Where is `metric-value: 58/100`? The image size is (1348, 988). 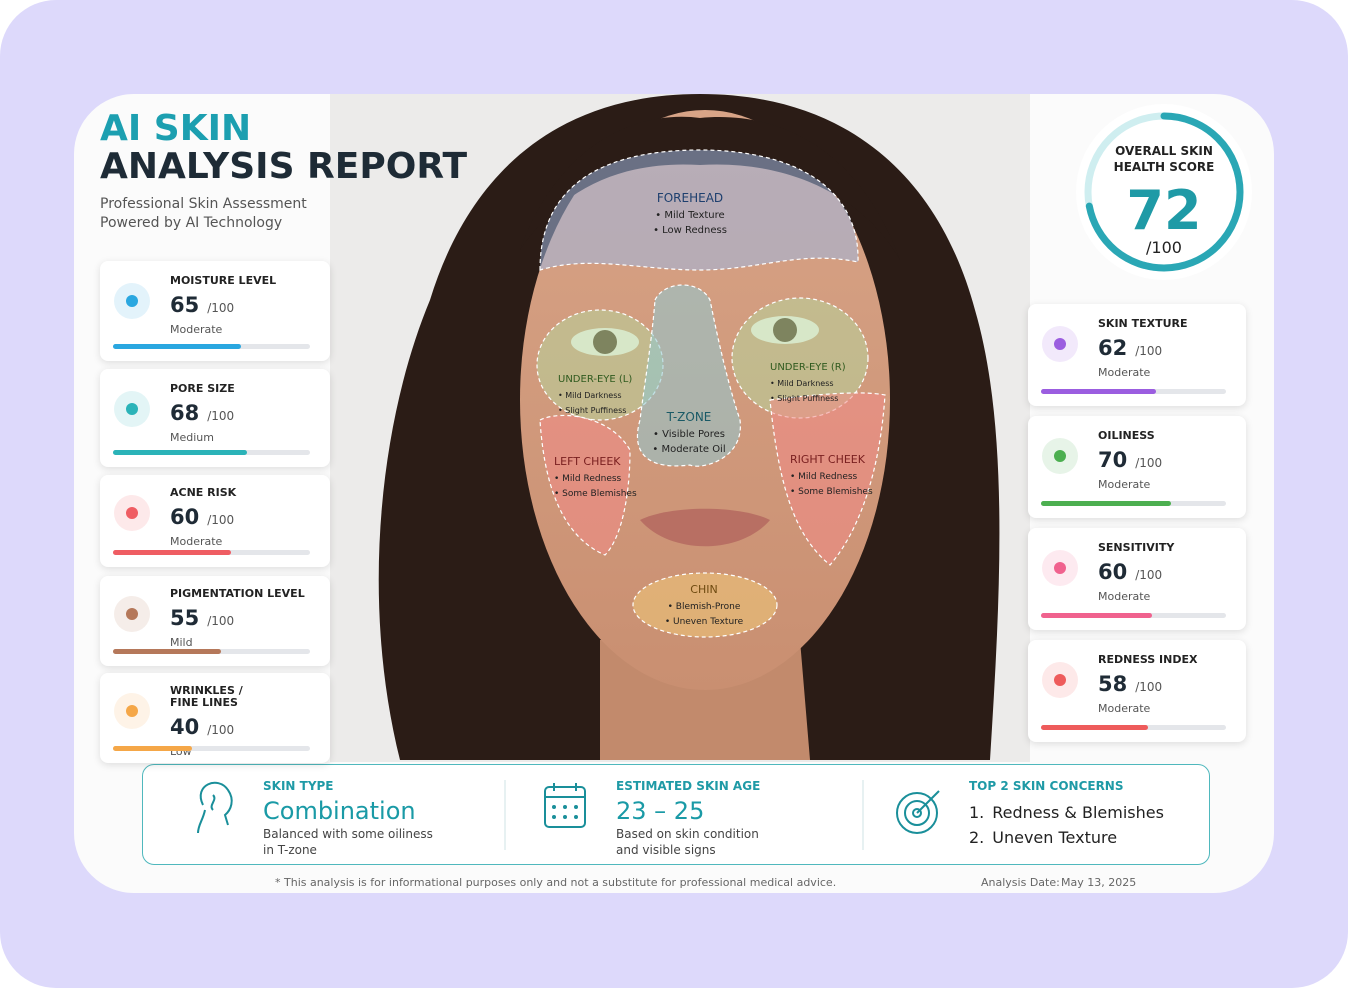 metric-value: 58/100 is located at coordinates (1130, 684).